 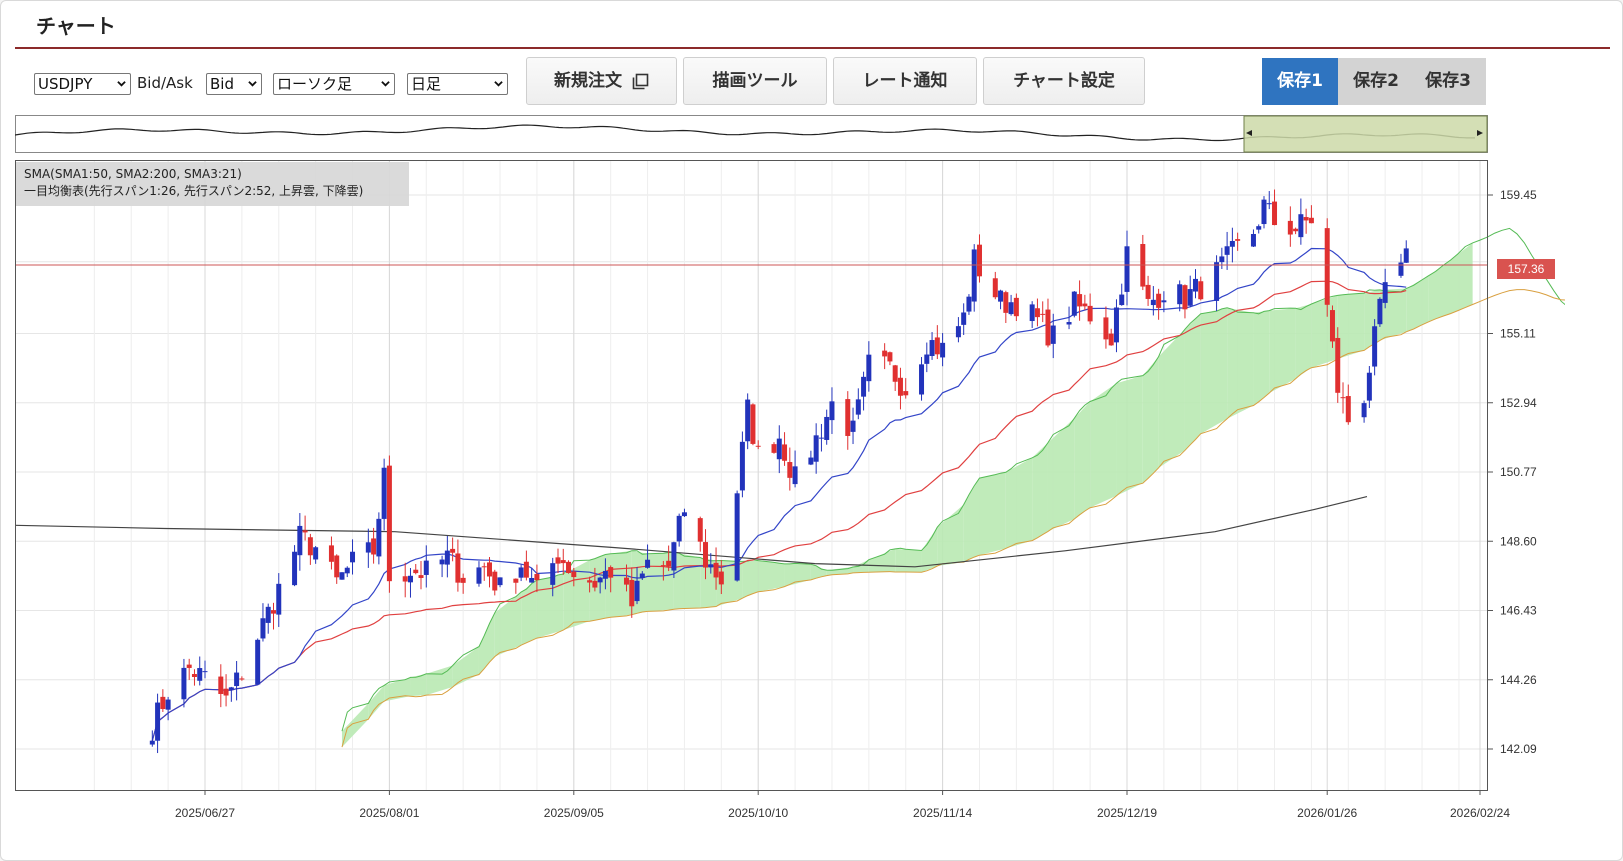 I want to click on y-tick-label: 150.77, so click(x=1518, y=472).